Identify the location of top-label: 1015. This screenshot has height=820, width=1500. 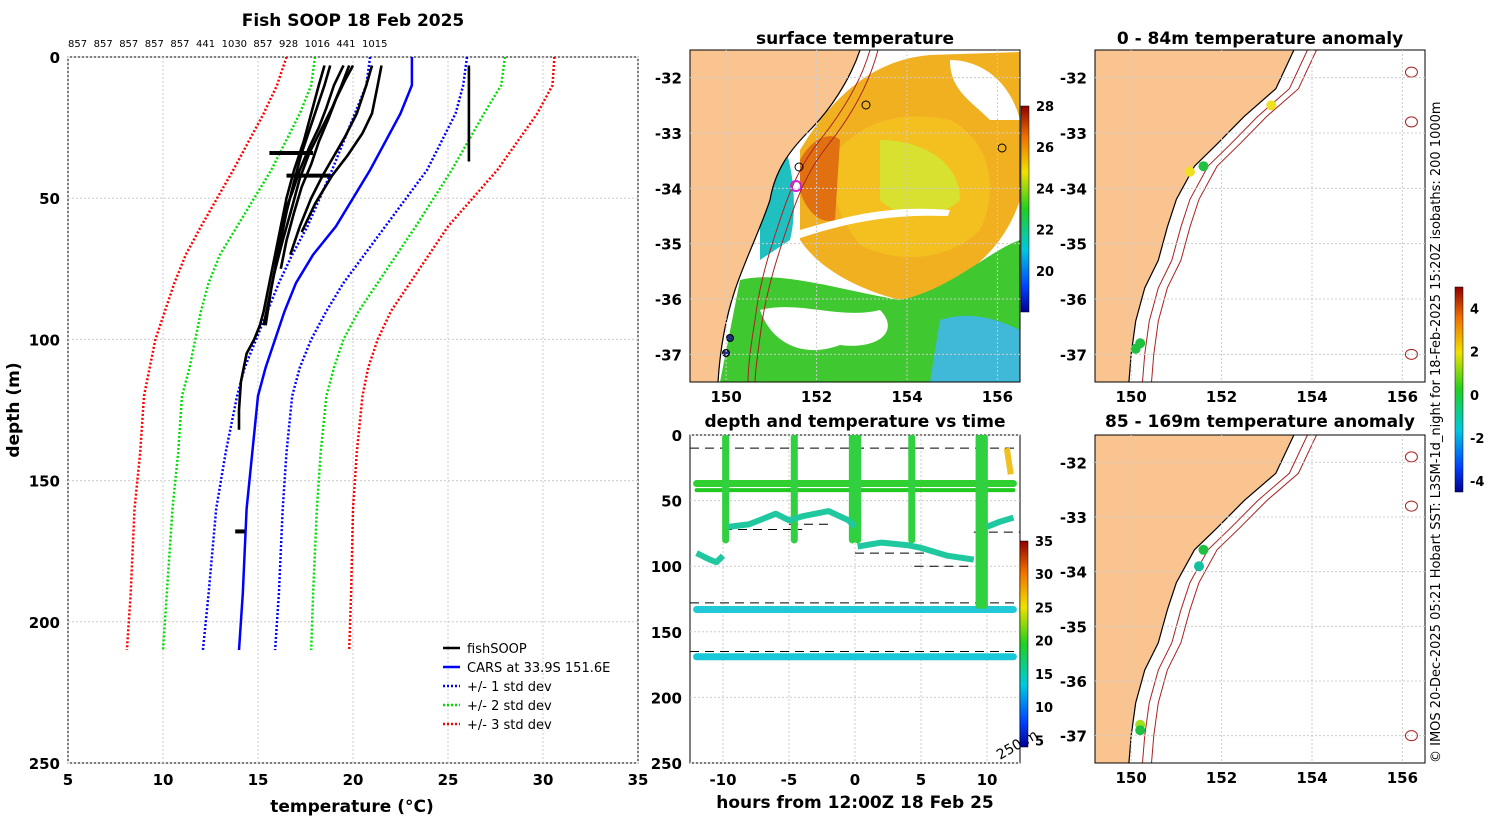
(374, 44).